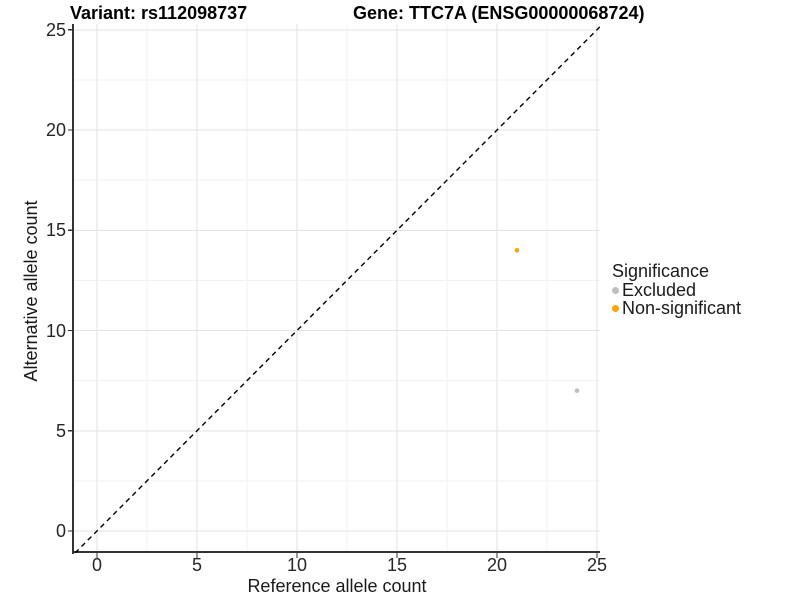 This screenshot has height=600, width=800. Describe the element at coordinates (337, 586) in the screenshot. I see `x-axis-title: Reference allele count` at that location.